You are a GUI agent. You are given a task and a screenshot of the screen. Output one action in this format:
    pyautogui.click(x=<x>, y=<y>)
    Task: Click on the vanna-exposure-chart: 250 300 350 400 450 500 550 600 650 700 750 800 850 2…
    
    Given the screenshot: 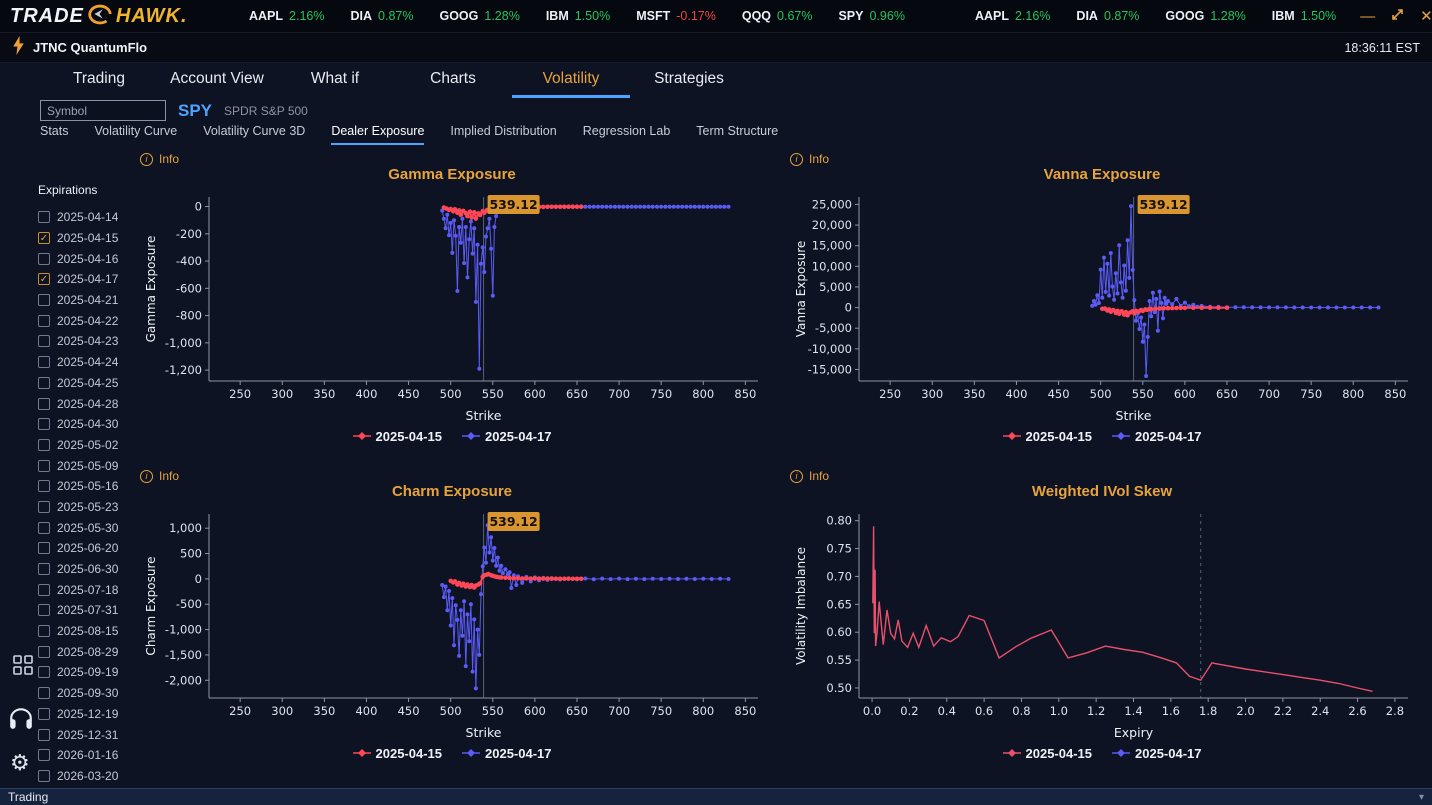 What is the action you would take?
    pyautogui.click(x=1109, y=305)
    